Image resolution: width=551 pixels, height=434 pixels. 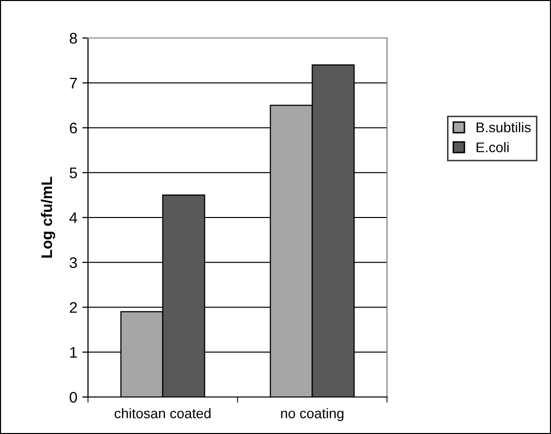 What do you see at coordinates (73, 173) in the screenshot?
I see `y-tick-label: 5` at bounding box center [73, 173].